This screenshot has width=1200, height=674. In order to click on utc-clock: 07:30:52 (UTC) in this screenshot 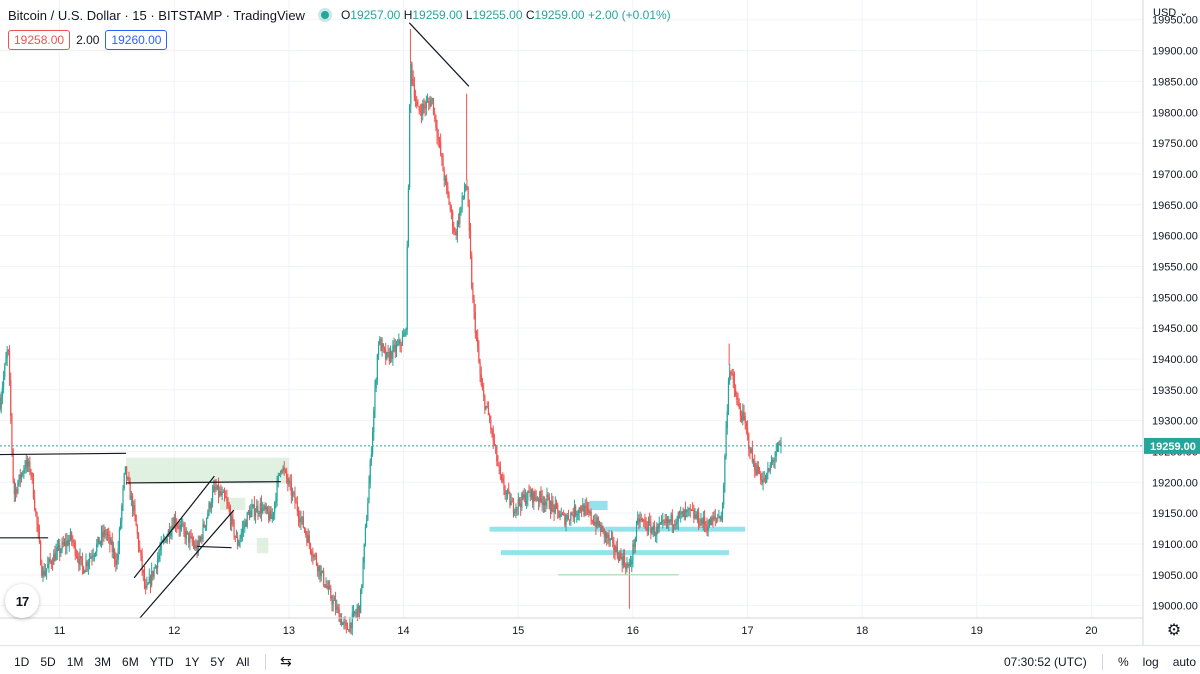, I will do `click(1045, 662)`.